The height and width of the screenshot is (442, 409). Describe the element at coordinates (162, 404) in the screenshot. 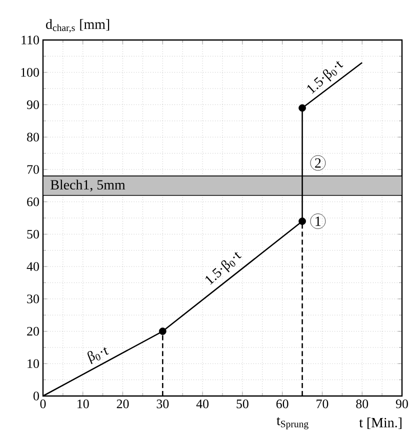

I see `x-tick-label: 30` at that location.